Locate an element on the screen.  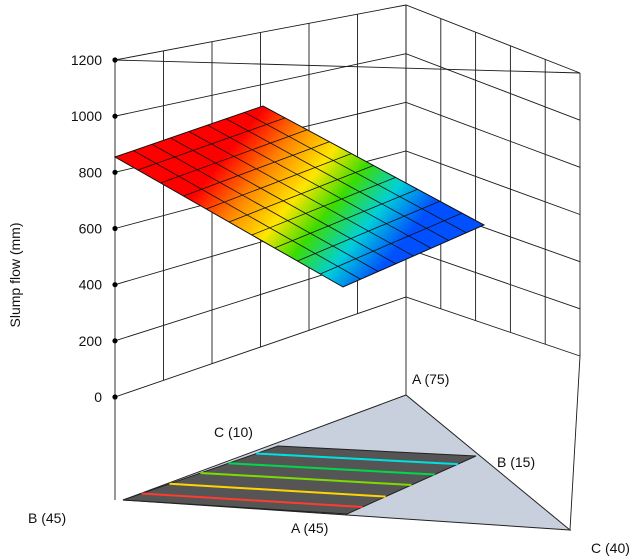
z-tick-label: 0 is located at coordinates (98, 397).